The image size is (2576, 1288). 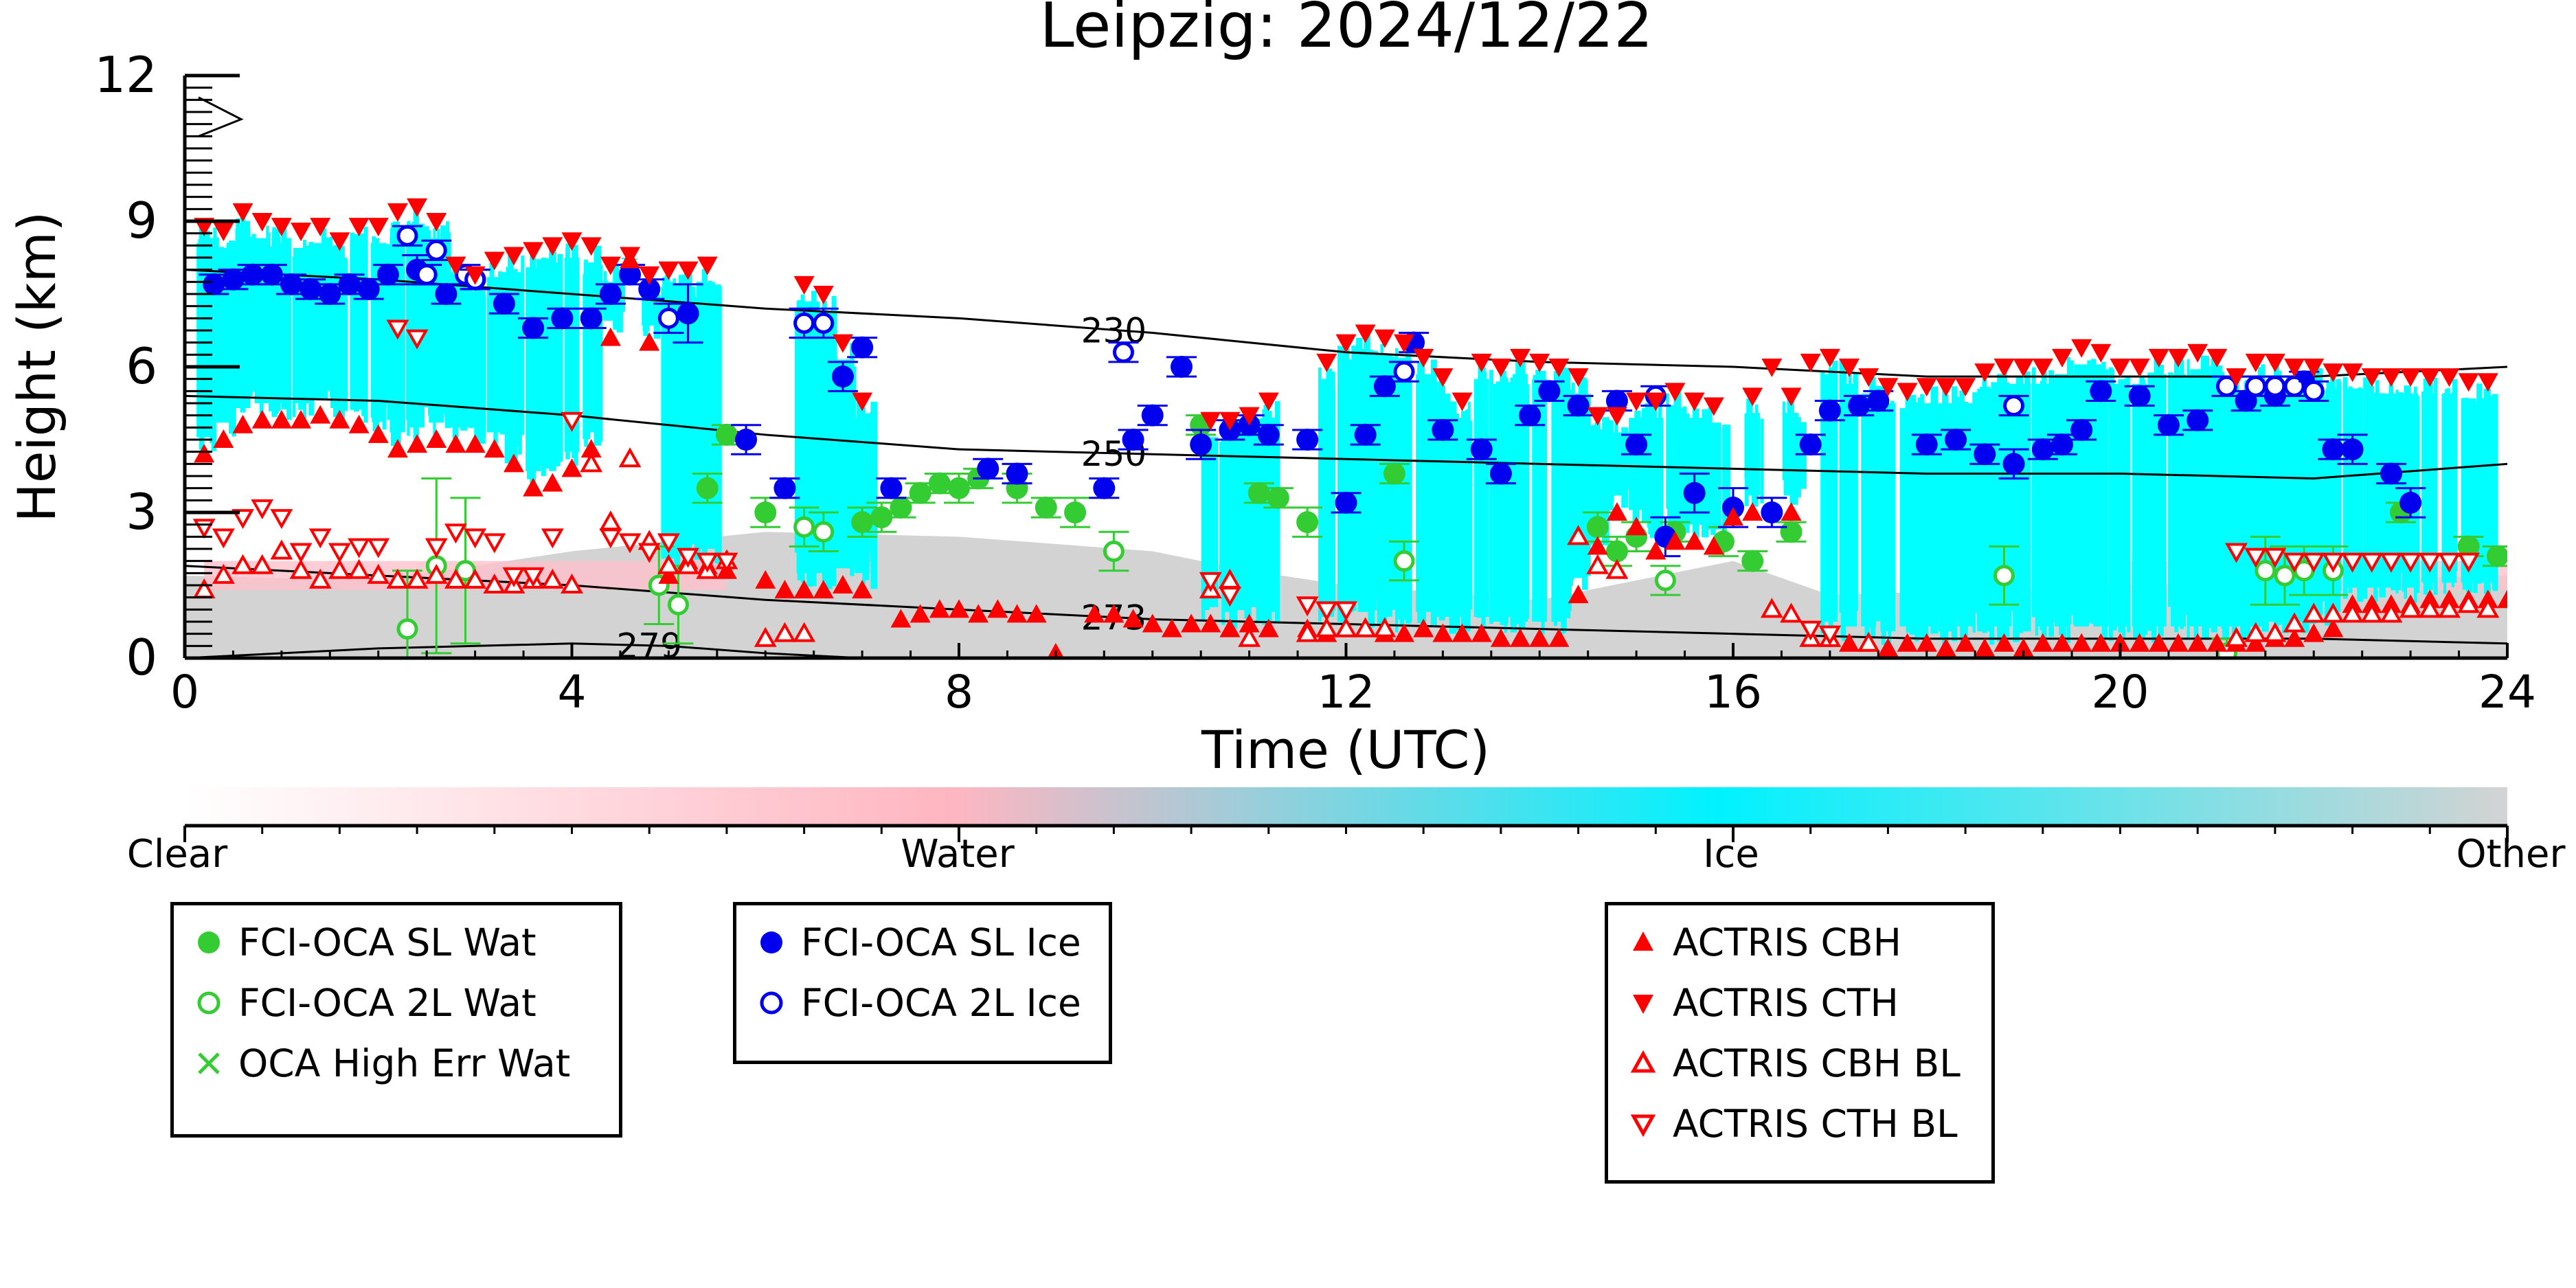 I want to click on contour-label-230: 230, so click(x=1113, y=330).